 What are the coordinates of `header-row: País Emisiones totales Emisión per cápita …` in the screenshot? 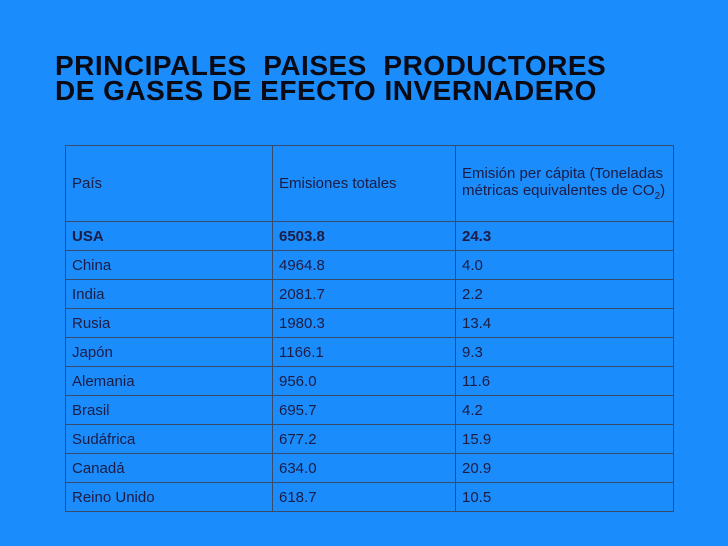 It's located at (369, 183).